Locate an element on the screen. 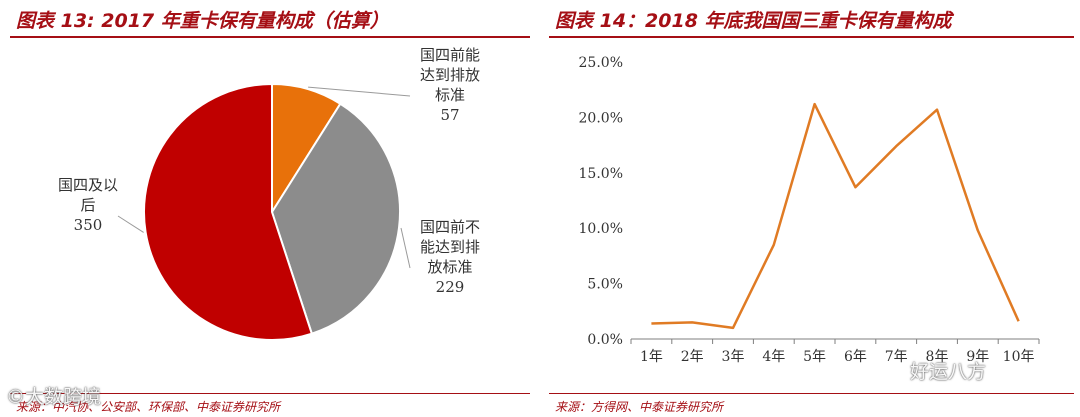 The width and height of the screenshot is (1080, 417). x-tick-label: 5年 is located at coordinates (814, 357).